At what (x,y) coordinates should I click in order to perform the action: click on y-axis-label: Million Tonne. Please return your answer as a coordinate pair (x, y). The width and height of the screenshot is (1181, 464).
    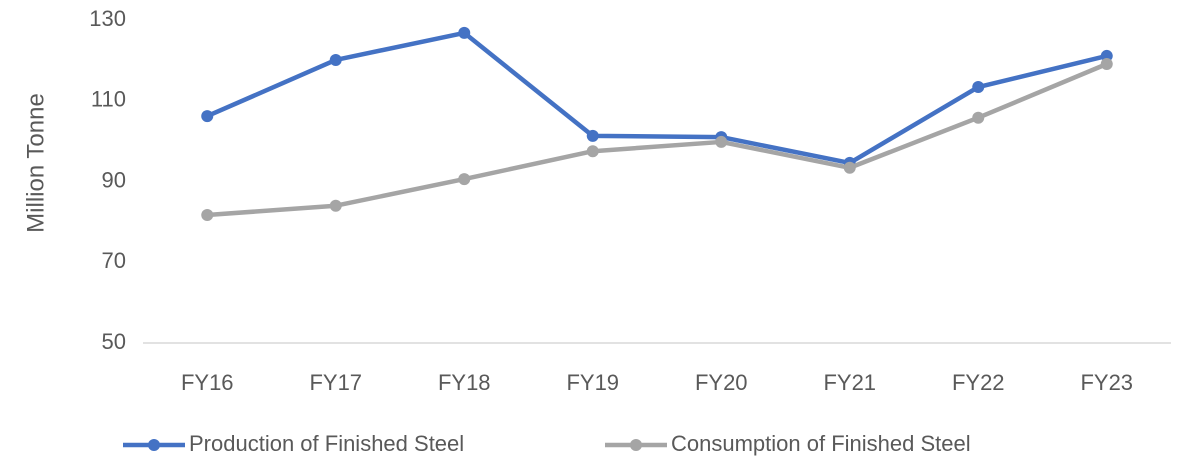
    Looking at the image, I should click on (35, 163).